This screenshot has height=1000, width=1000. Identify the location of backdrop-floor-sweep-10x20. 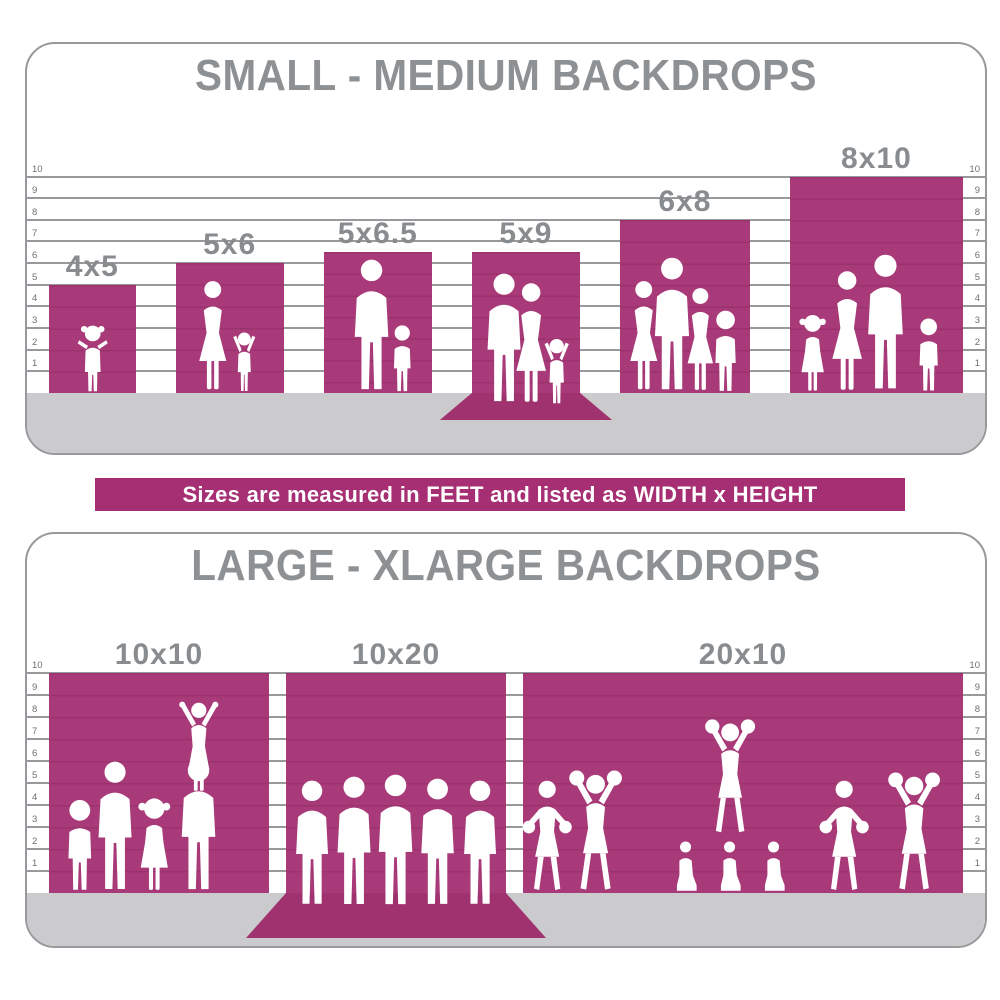
(396, 915).